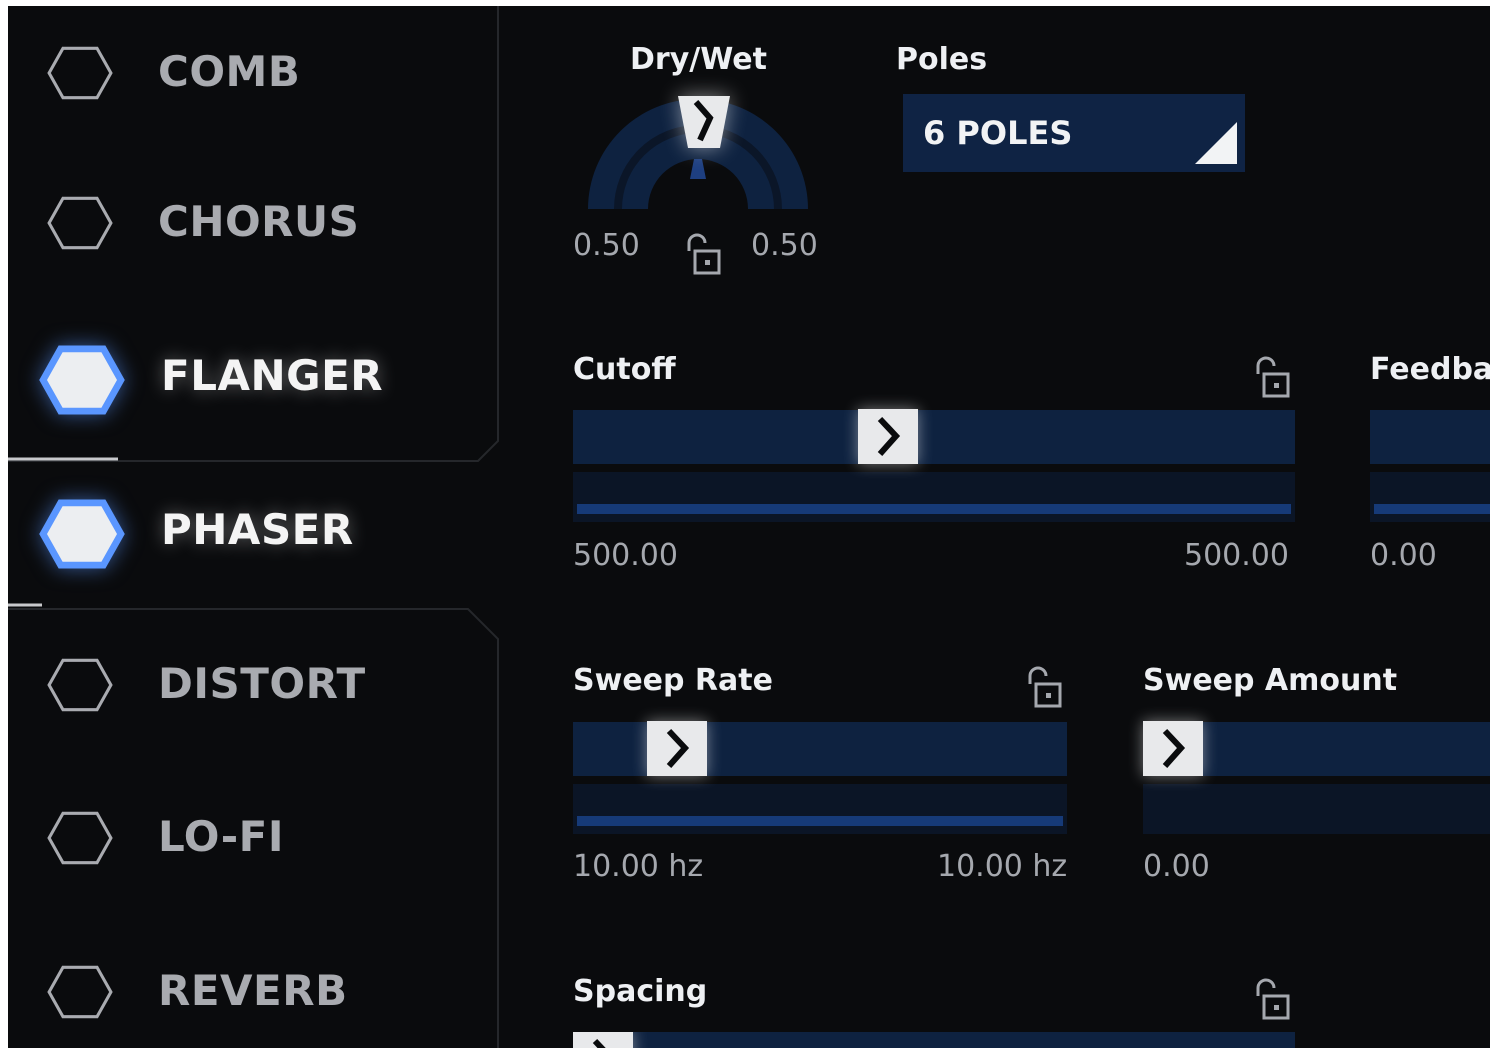  I want to click on effect-label: PHASER, so click(257, 529).